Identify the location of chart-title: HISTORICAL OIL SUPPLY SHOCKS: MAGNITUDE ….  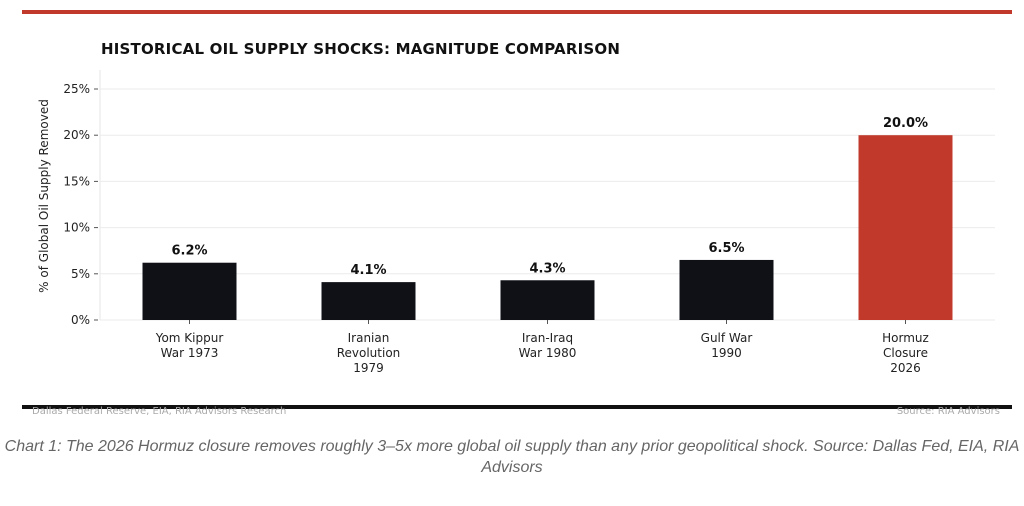
(361, 49).